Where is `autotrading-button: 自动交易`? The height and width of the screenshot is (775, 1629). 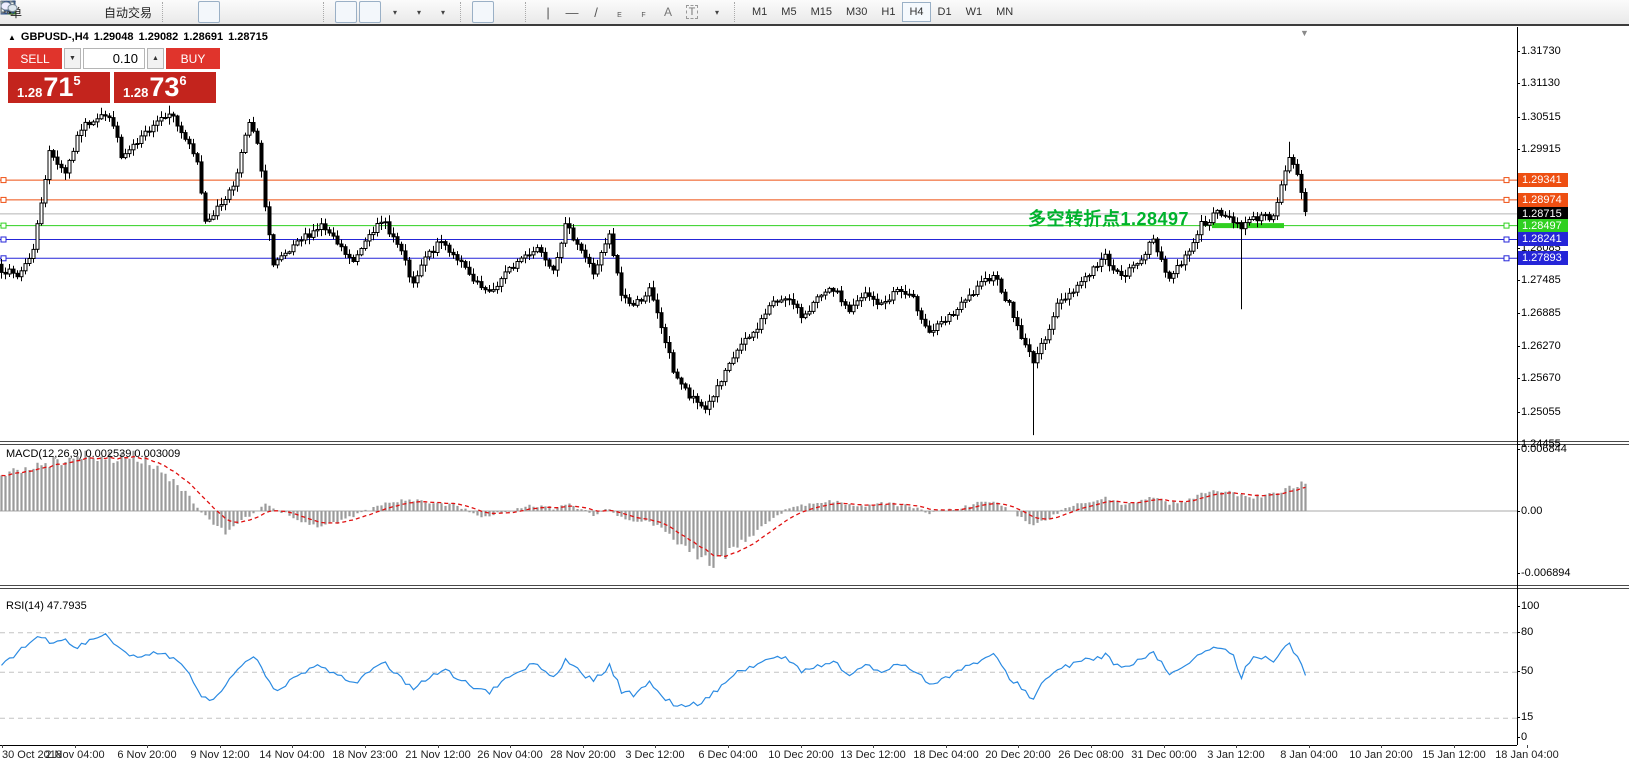 autotrading-button: 自动交易 is located at coordinates (77, 11).